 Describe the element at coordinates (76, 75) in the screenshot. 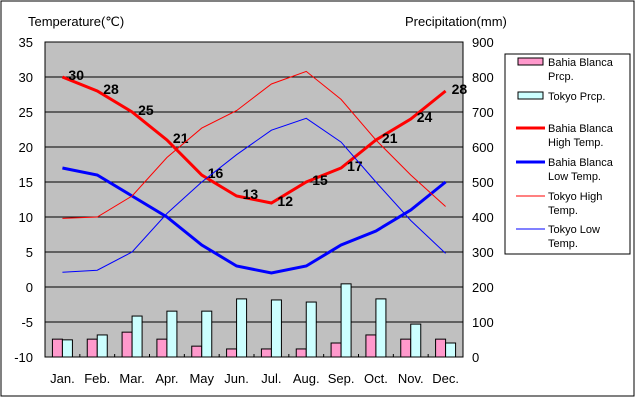

I see `data-label: 30` at that location.